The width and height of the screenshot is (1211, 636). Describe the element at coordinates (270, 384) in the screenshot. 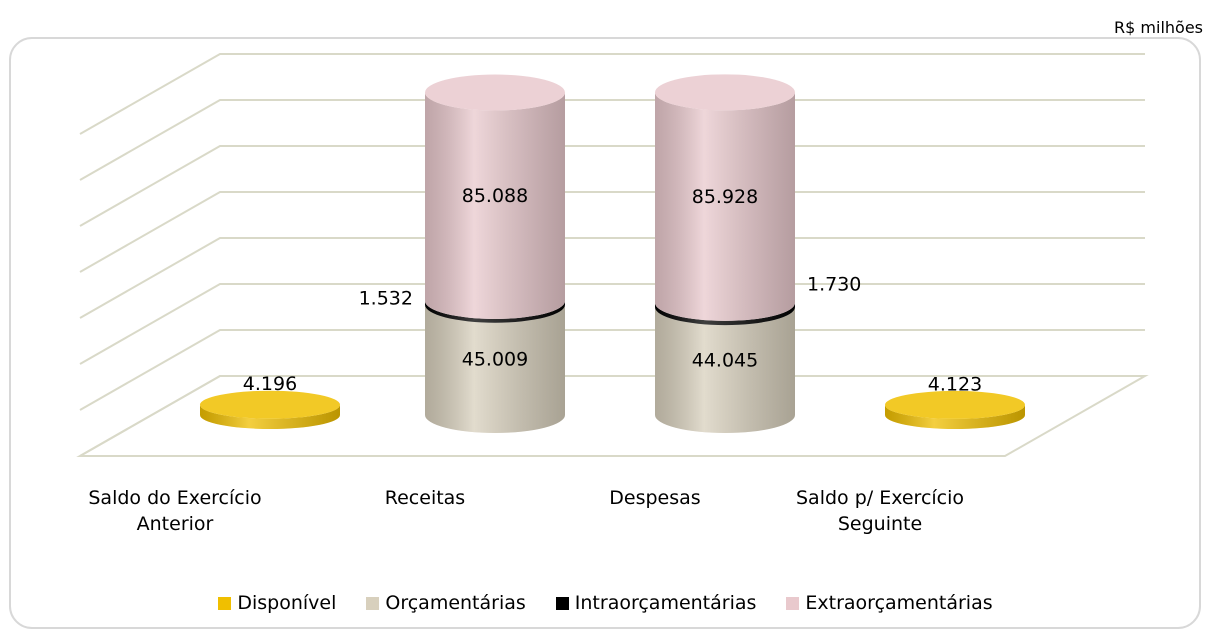

I see `data-label: 4.196` at that location.